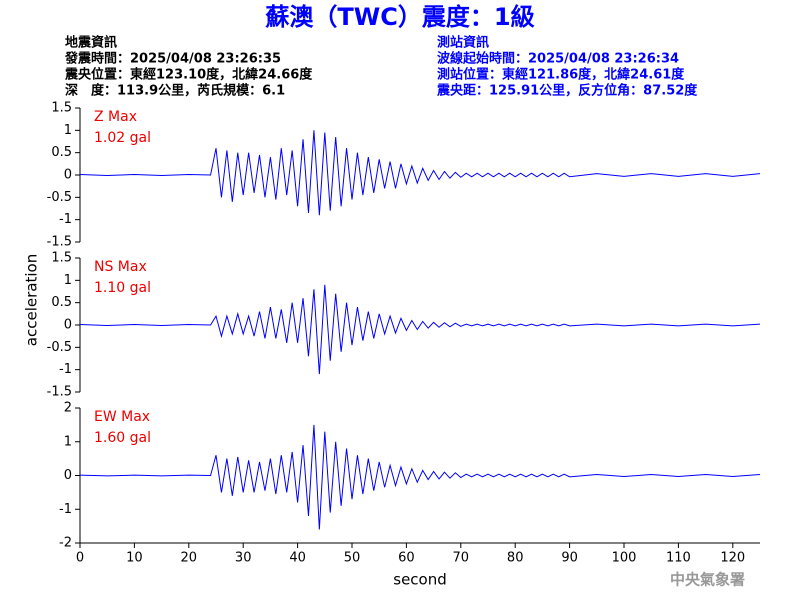  Describe the element at coordinates (120, 267) in the screenshot. I see `panel-label: NS Max` at that location.